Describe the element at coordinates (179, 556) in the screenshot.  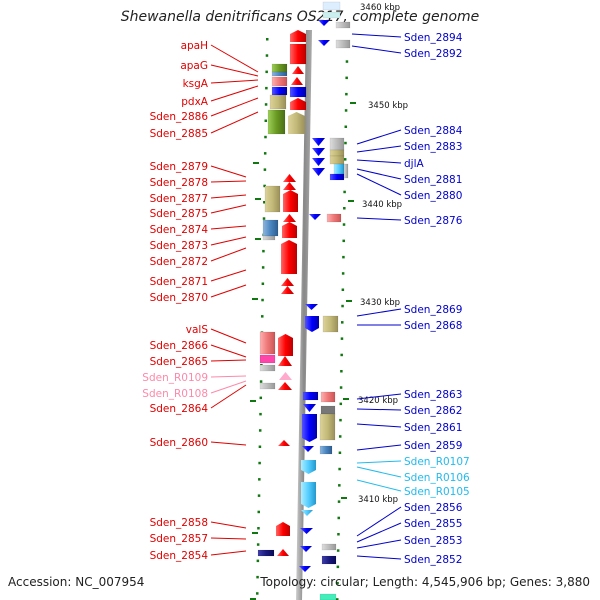
I see `gene-label-left: Sden_2854` at that location.